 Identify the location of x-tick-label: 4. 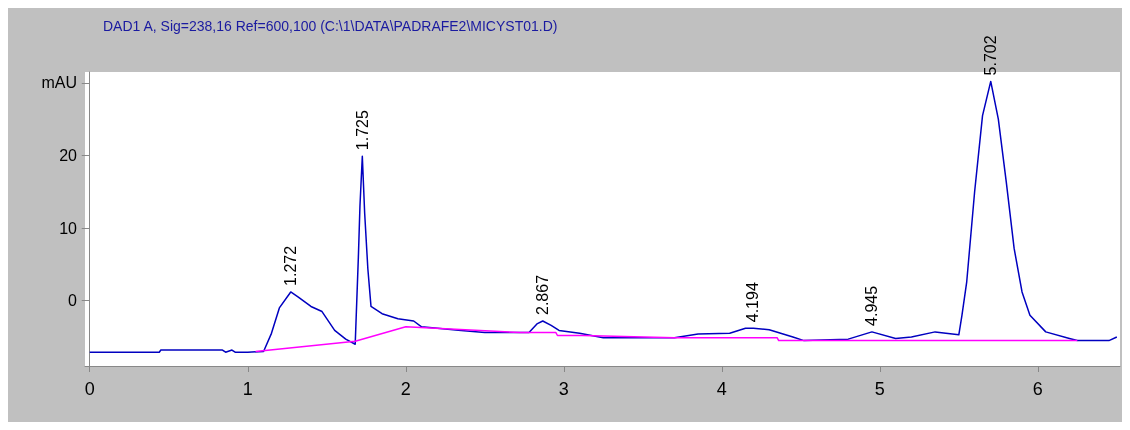
(721, 389).